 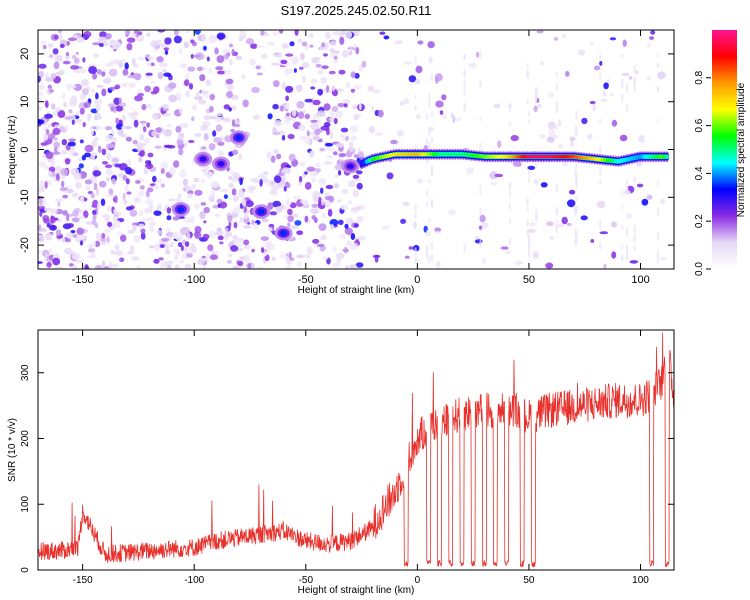 What do you see at coordinates (418, 580) in the screenshot?
I see `snr-x-tick-label: 0` at bounding box center [418, 580].